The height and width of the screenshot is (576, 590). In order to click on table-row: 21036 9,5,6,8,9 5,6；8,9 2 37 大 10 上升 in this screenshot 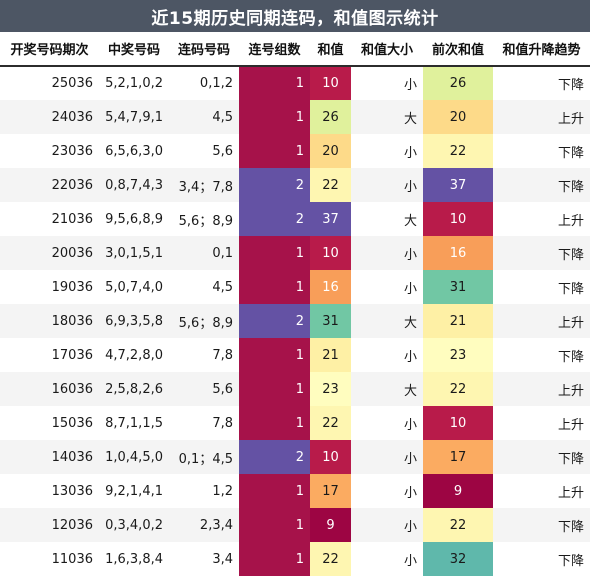, I will do `click(295, 219)`.